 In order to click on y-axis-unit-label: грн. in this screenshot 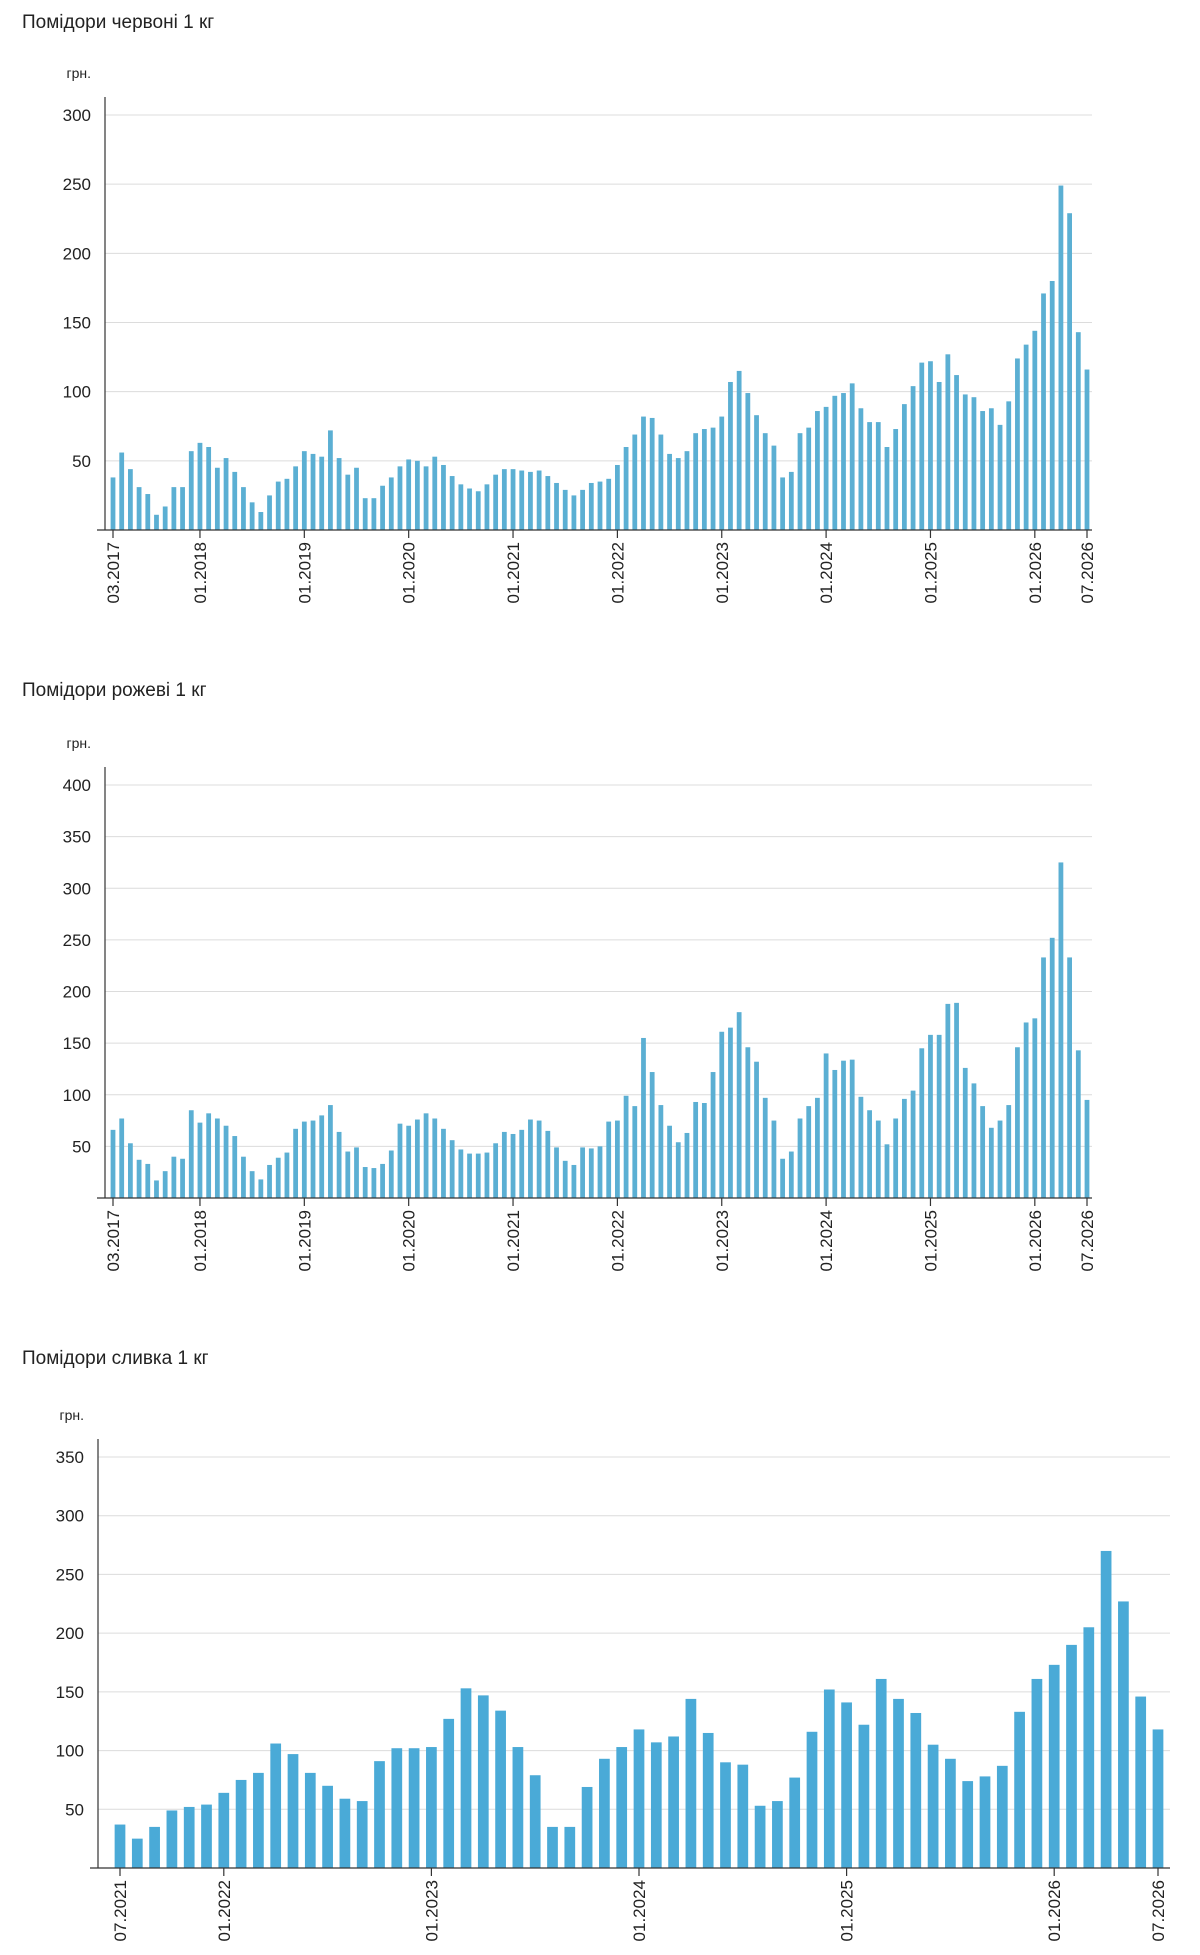, I will do `click(78, 743)`.